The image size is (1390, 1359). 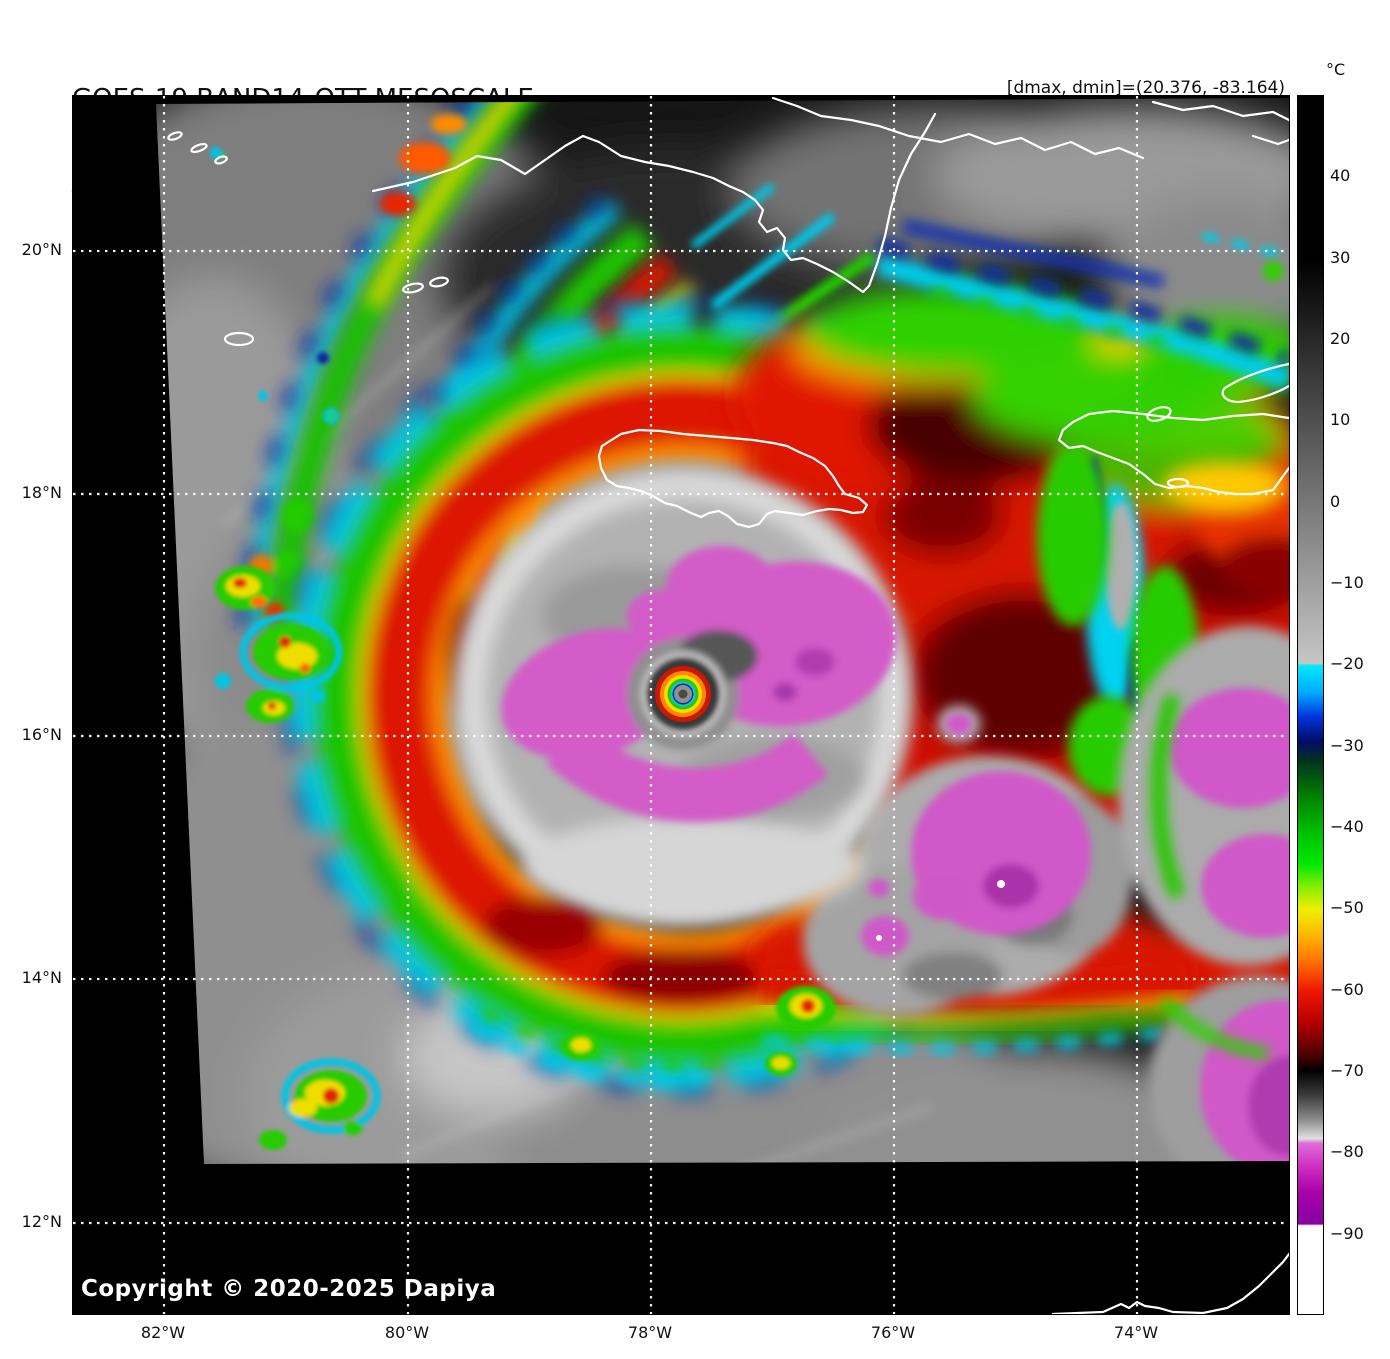 What do you see at coordinates (1347, 907) in the screenshot?
I see `colorbar-tick: −50` at bounding box center [1347, 907].